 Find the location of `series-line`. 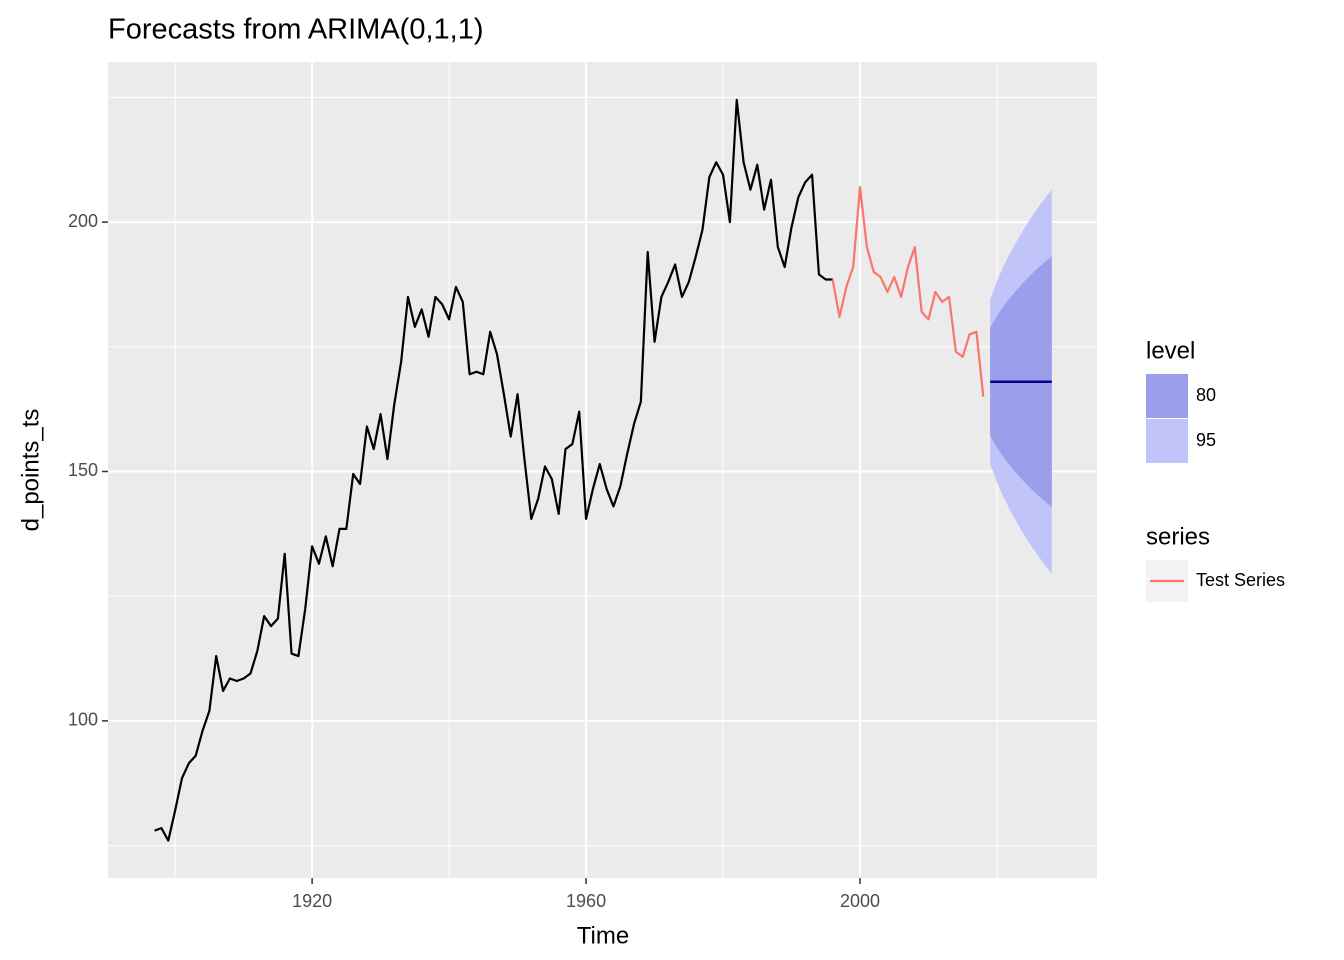

series-line is located at coordinates (908, 291).